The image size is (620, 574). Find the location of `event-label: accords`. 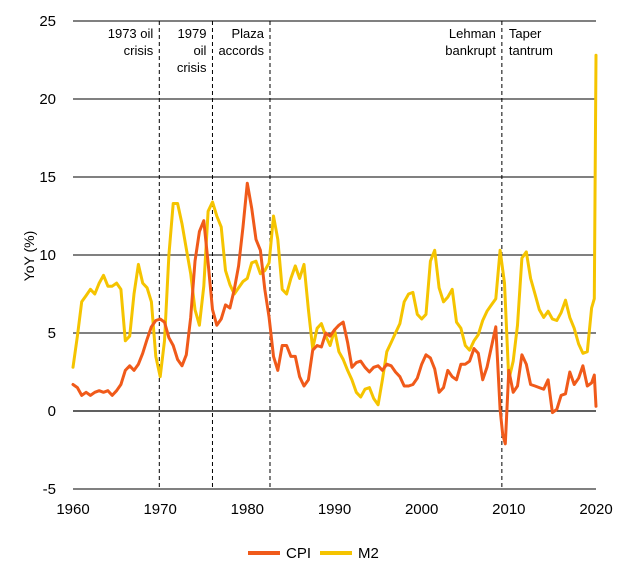

event-label: accords is located at coordinates (241, 50).